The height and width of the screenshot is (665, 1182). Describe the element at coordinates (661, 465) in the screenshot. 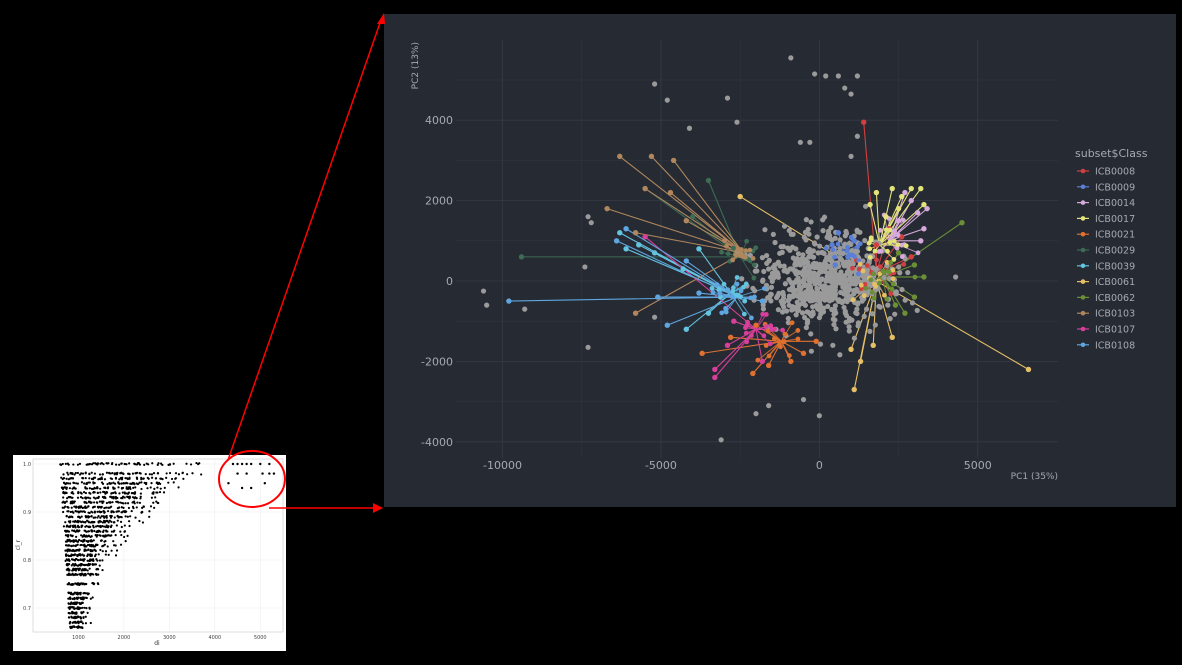

I see `pca-x-tick-label: -5000` at that location.